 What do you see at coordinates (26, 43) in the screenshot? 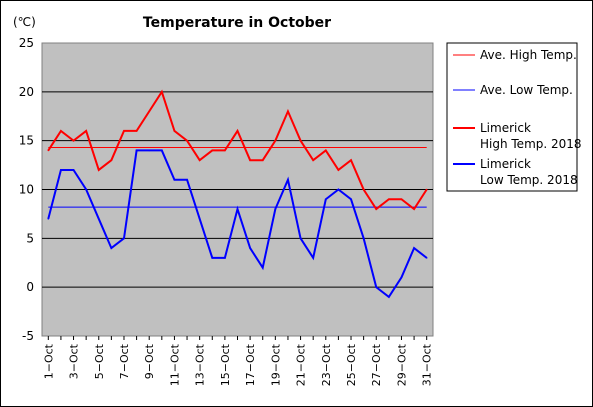
I see `y-tick-label: 25` at bounding box center [26, 43].